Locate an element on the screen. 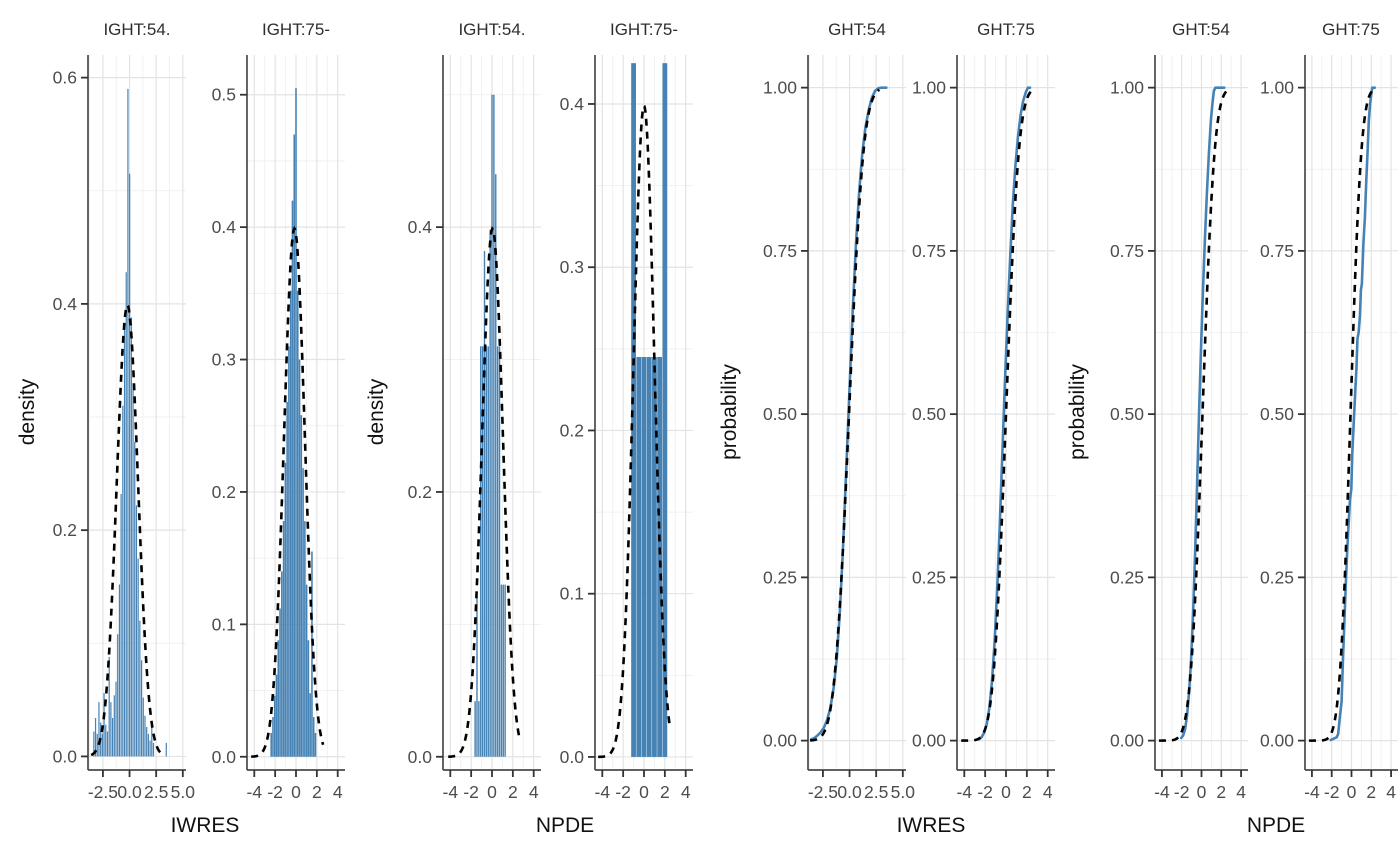 The image size is (1400, 866). y-tick-label: 0.75 is located at coordinates (780, 251).